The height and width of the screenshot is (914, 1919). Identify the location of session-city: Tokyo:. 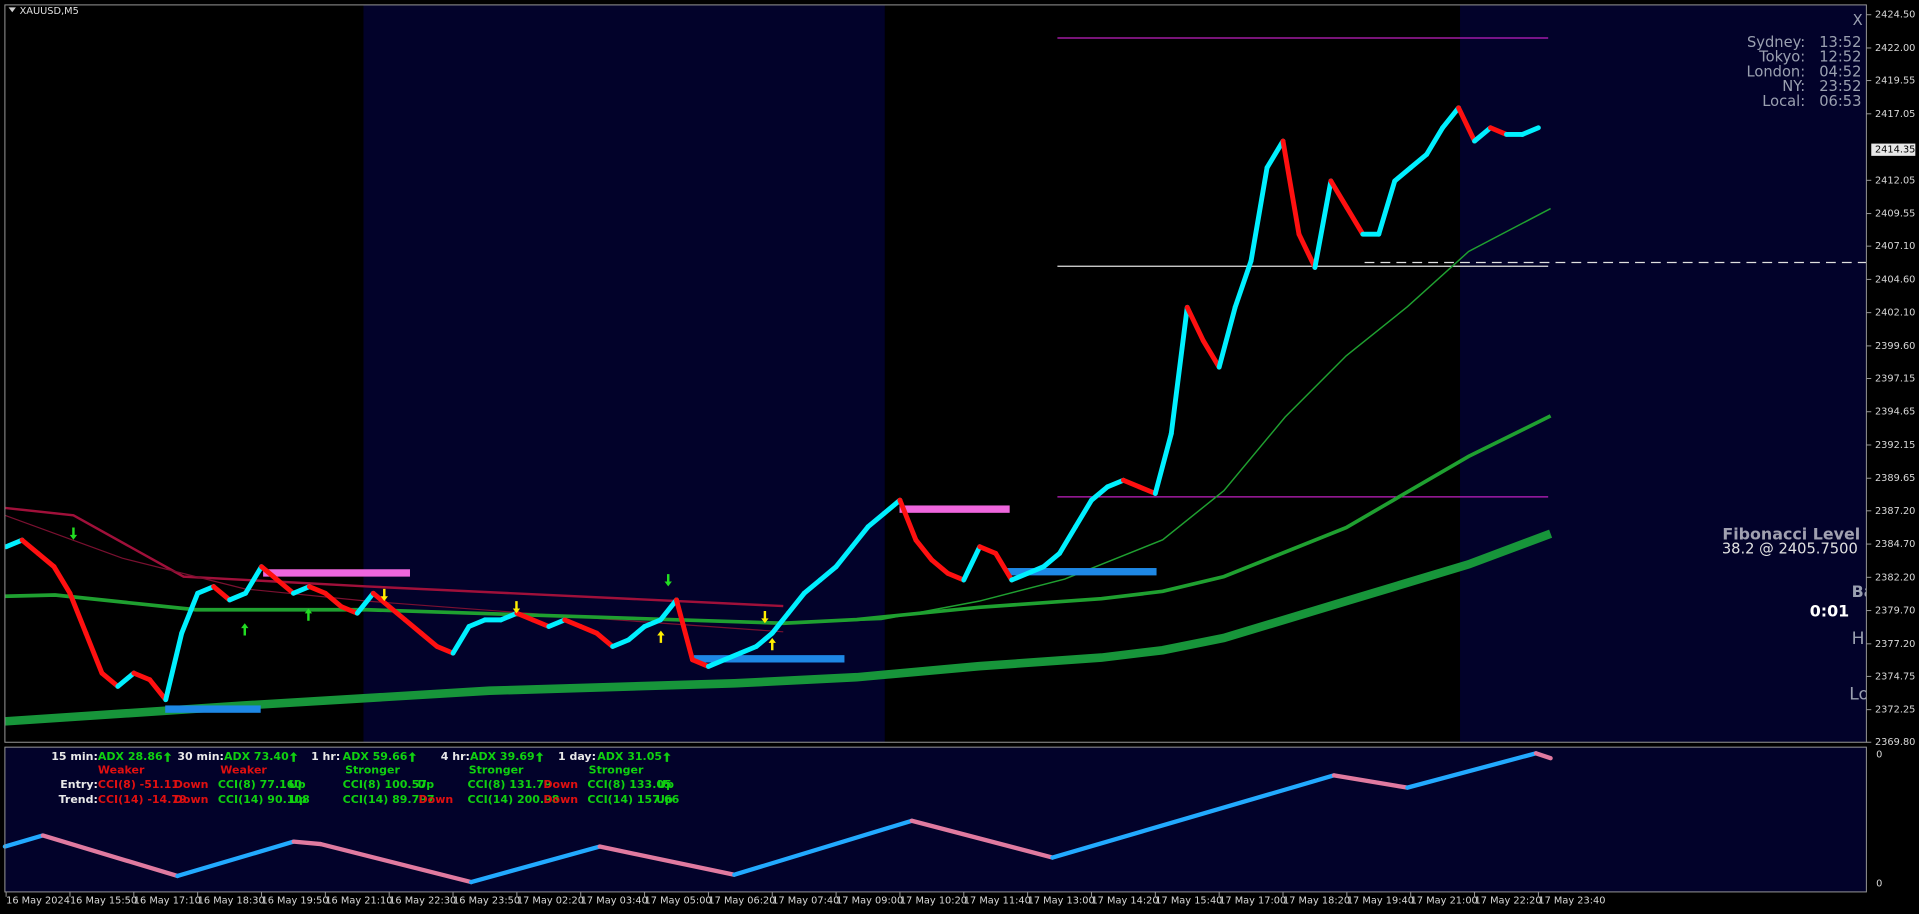
(1781, 57).